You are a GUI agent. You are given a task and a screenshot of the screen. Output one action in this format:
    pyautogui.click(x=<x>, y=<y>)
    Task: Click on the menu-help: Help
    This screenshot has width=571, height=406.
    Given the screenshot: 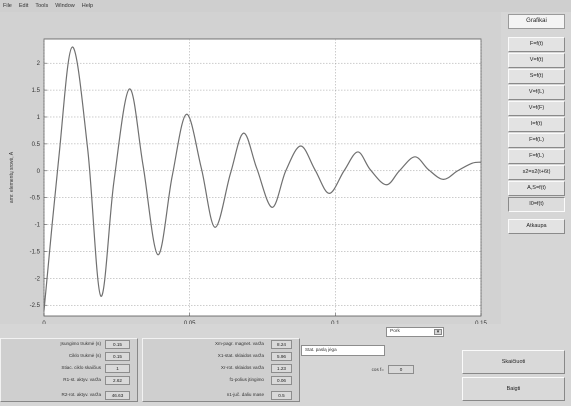 What is the action you would take?
    pyautogui.click(x=87, y=6)
    